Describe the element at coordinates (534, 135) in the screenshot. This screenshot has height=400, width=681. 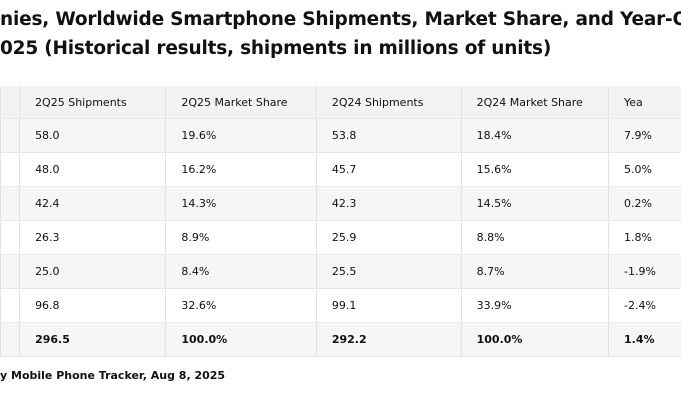
I see `table-cell: 18.4%` at that location.